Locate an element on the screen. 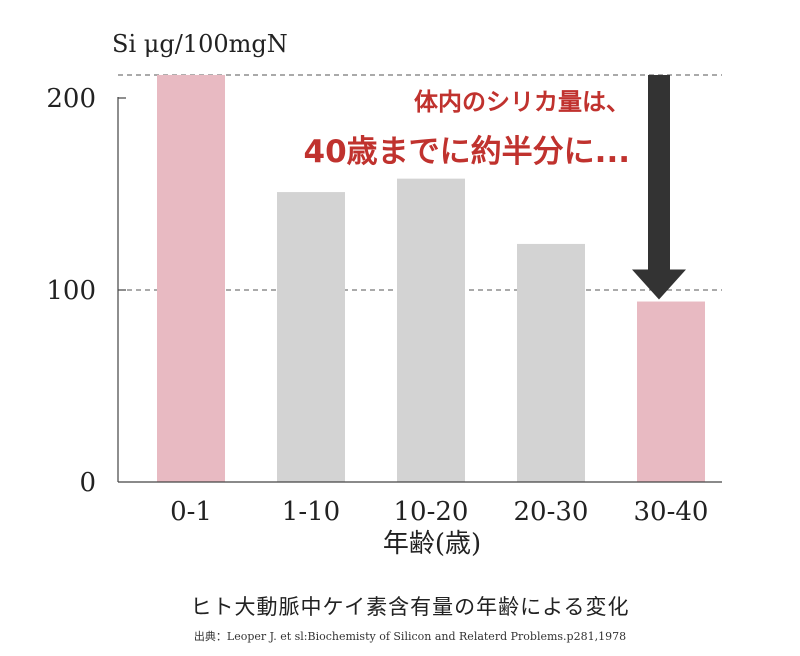 Image resolution: width=800 pixels, height=656 pixels. x-tick-label-20-30: 20-30 is located at coordinates (551, 512).